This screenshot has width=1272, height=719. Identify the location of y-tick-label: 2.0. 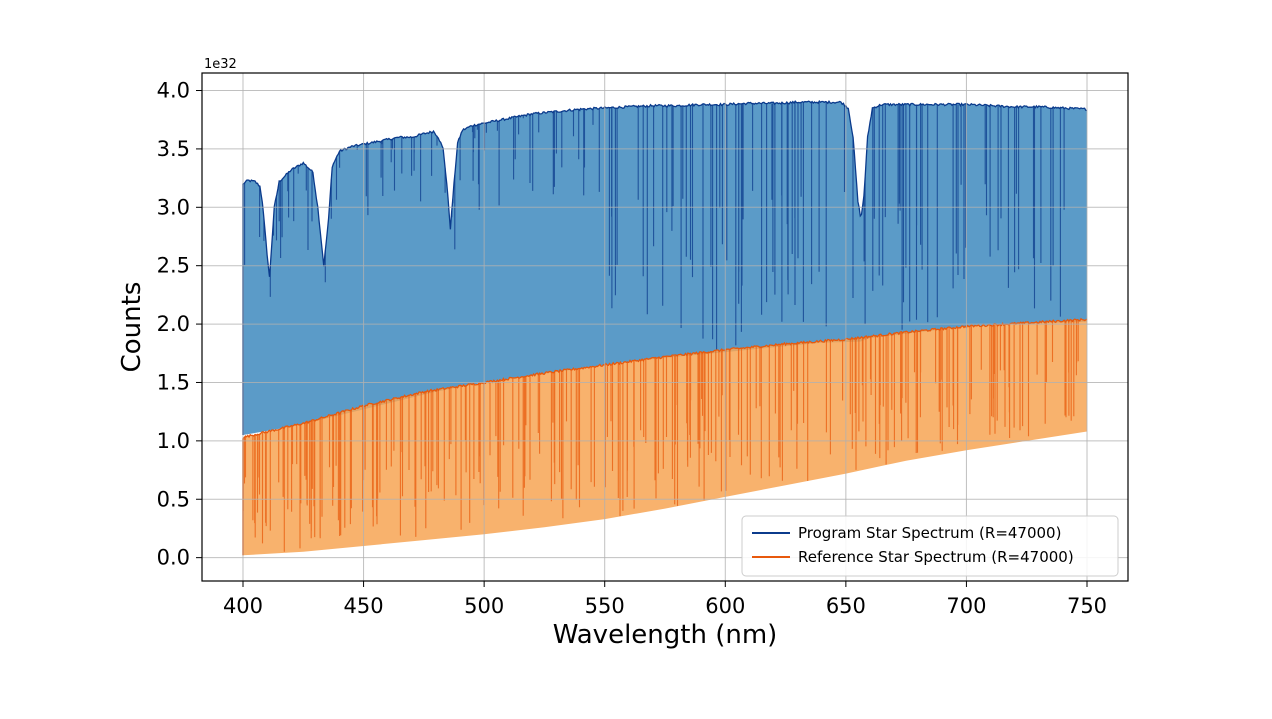
(173, 324).